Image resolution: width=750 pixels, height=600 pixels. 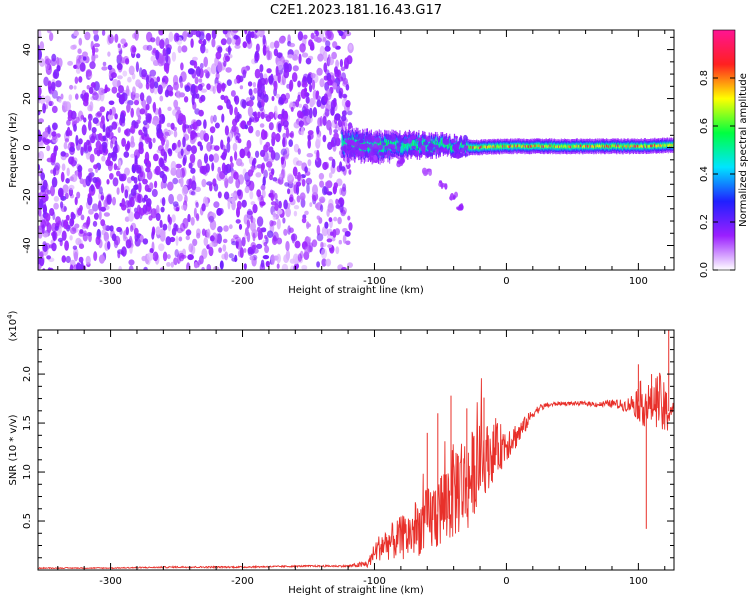 I want to click on spectrogram-xlabel: Height of straight line (km), so click(x=356, y=290).